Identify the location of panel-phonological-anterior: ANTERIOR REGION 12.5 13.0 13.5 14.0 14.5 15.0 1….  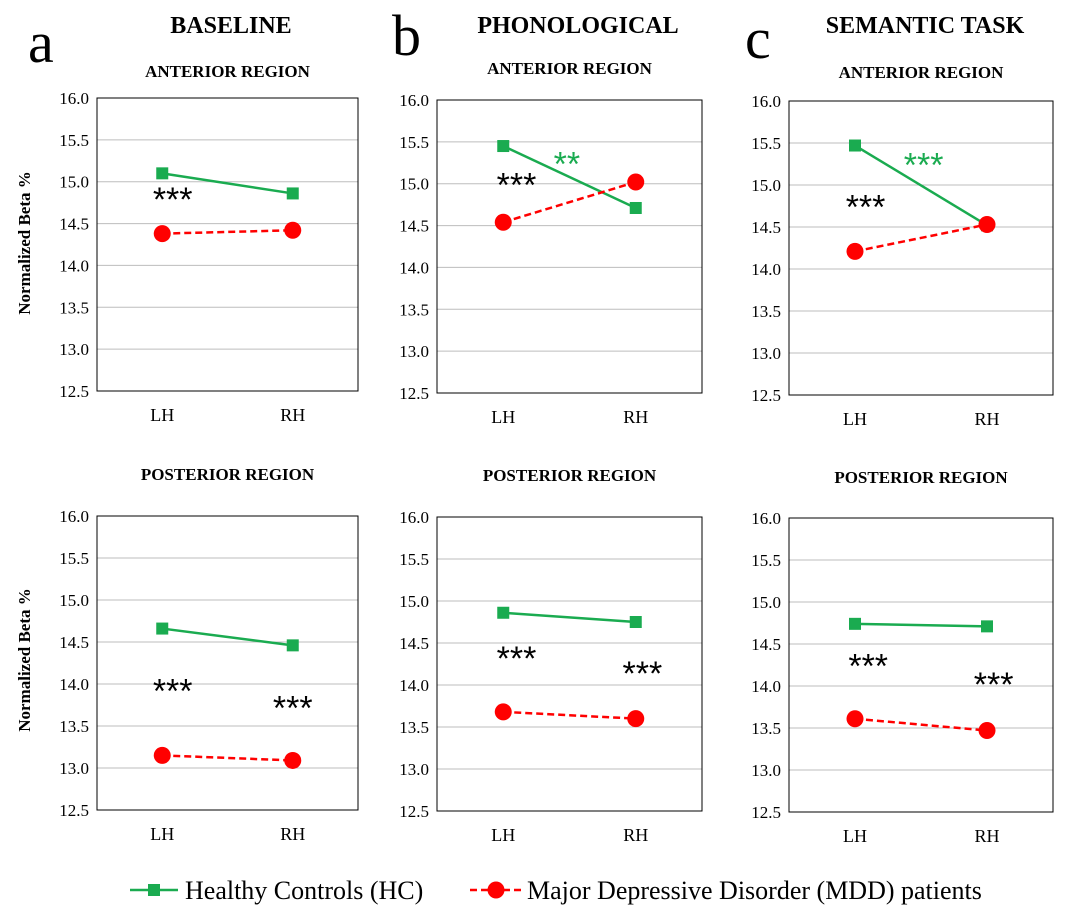
(551, 243).